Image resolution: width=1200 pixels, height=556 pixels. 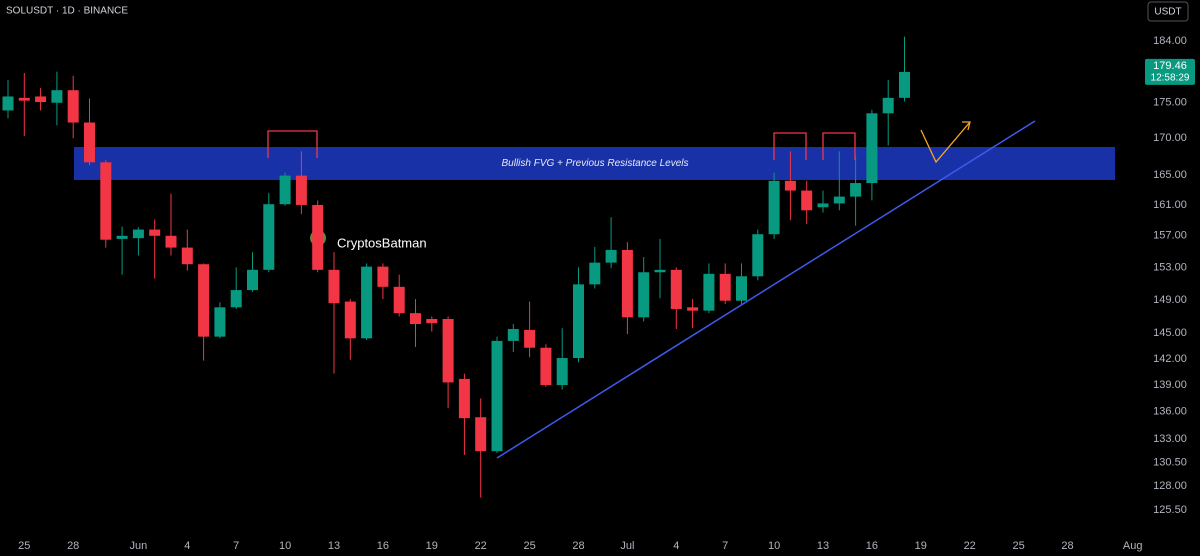 I want to click on y-tick-label: 136.00, so click(x=1170, y=412).